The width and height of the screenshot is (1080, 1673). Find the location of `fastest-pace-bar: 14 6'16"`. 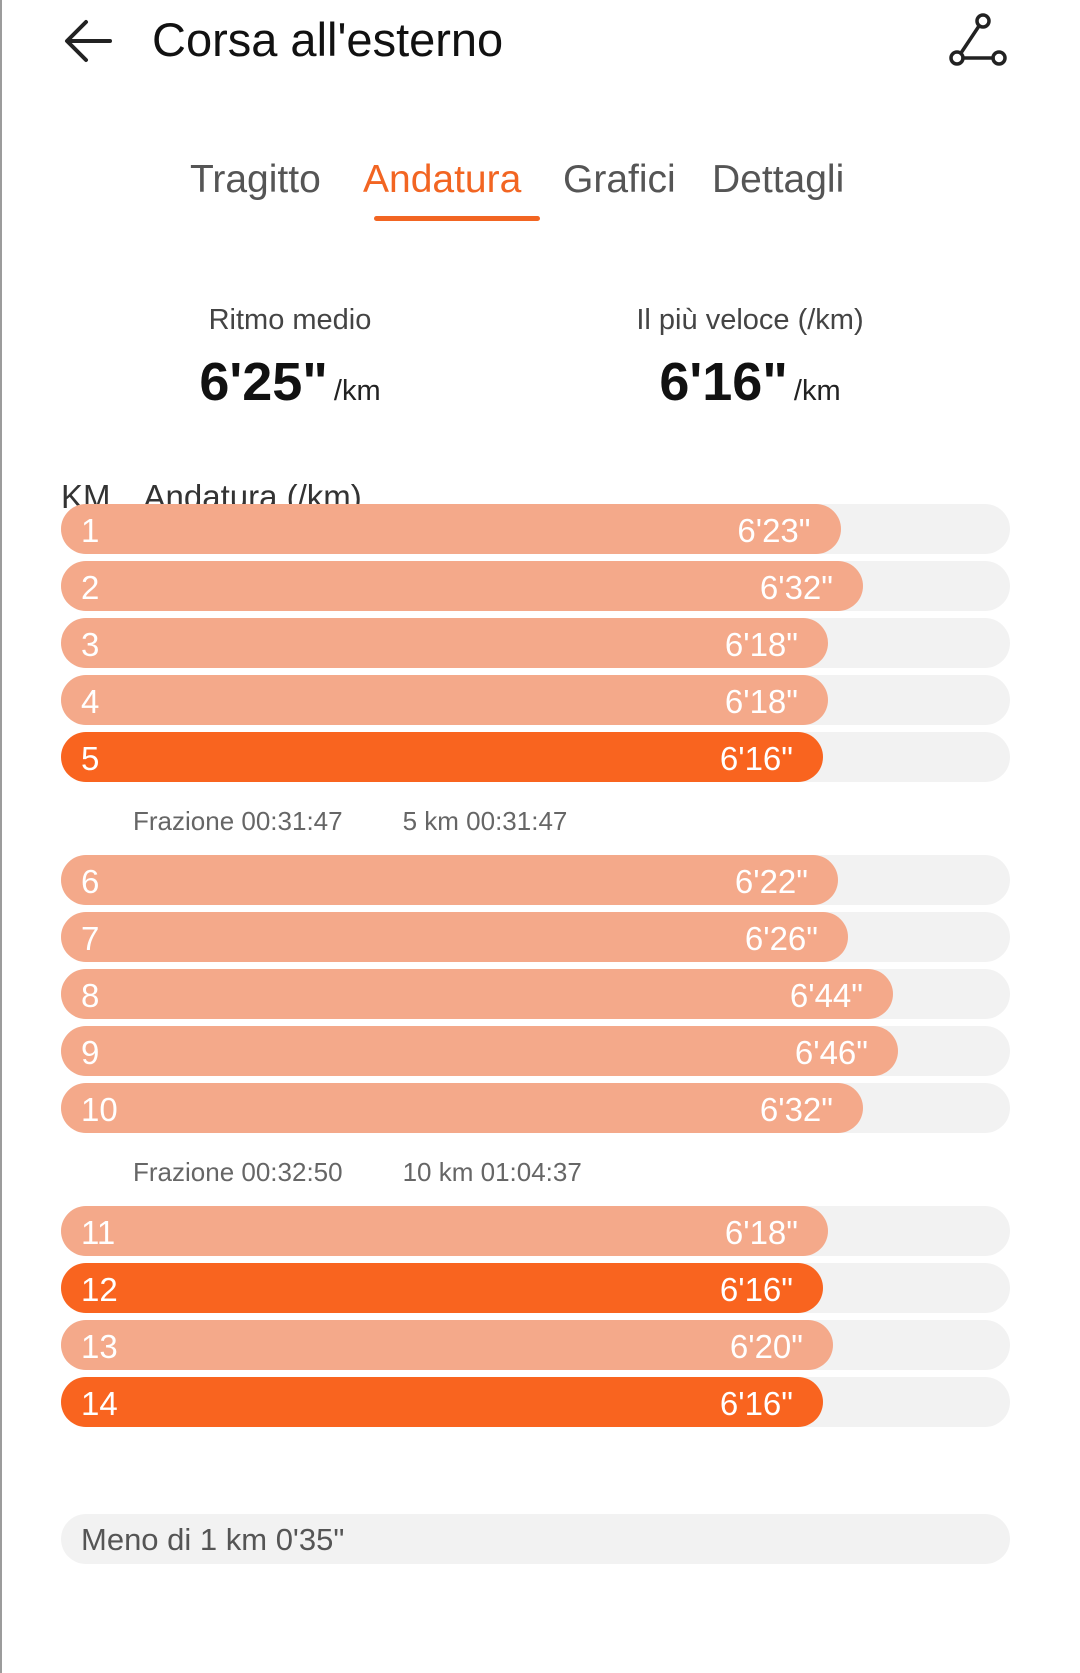

fastest-pace-bar: 14 6'16" is located at coordinates (442, 1402).